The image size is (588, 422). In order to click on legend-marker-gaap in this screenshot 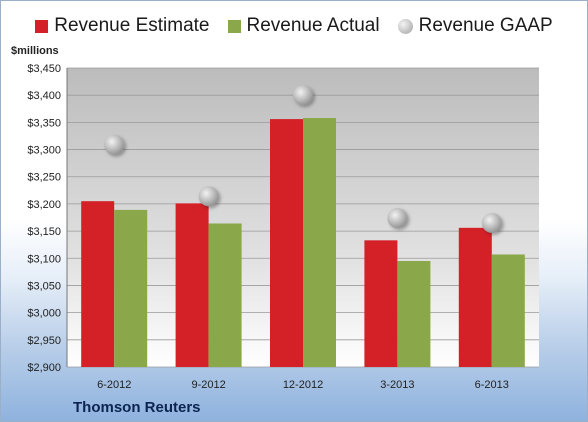, I will do `click(405, 26)`.